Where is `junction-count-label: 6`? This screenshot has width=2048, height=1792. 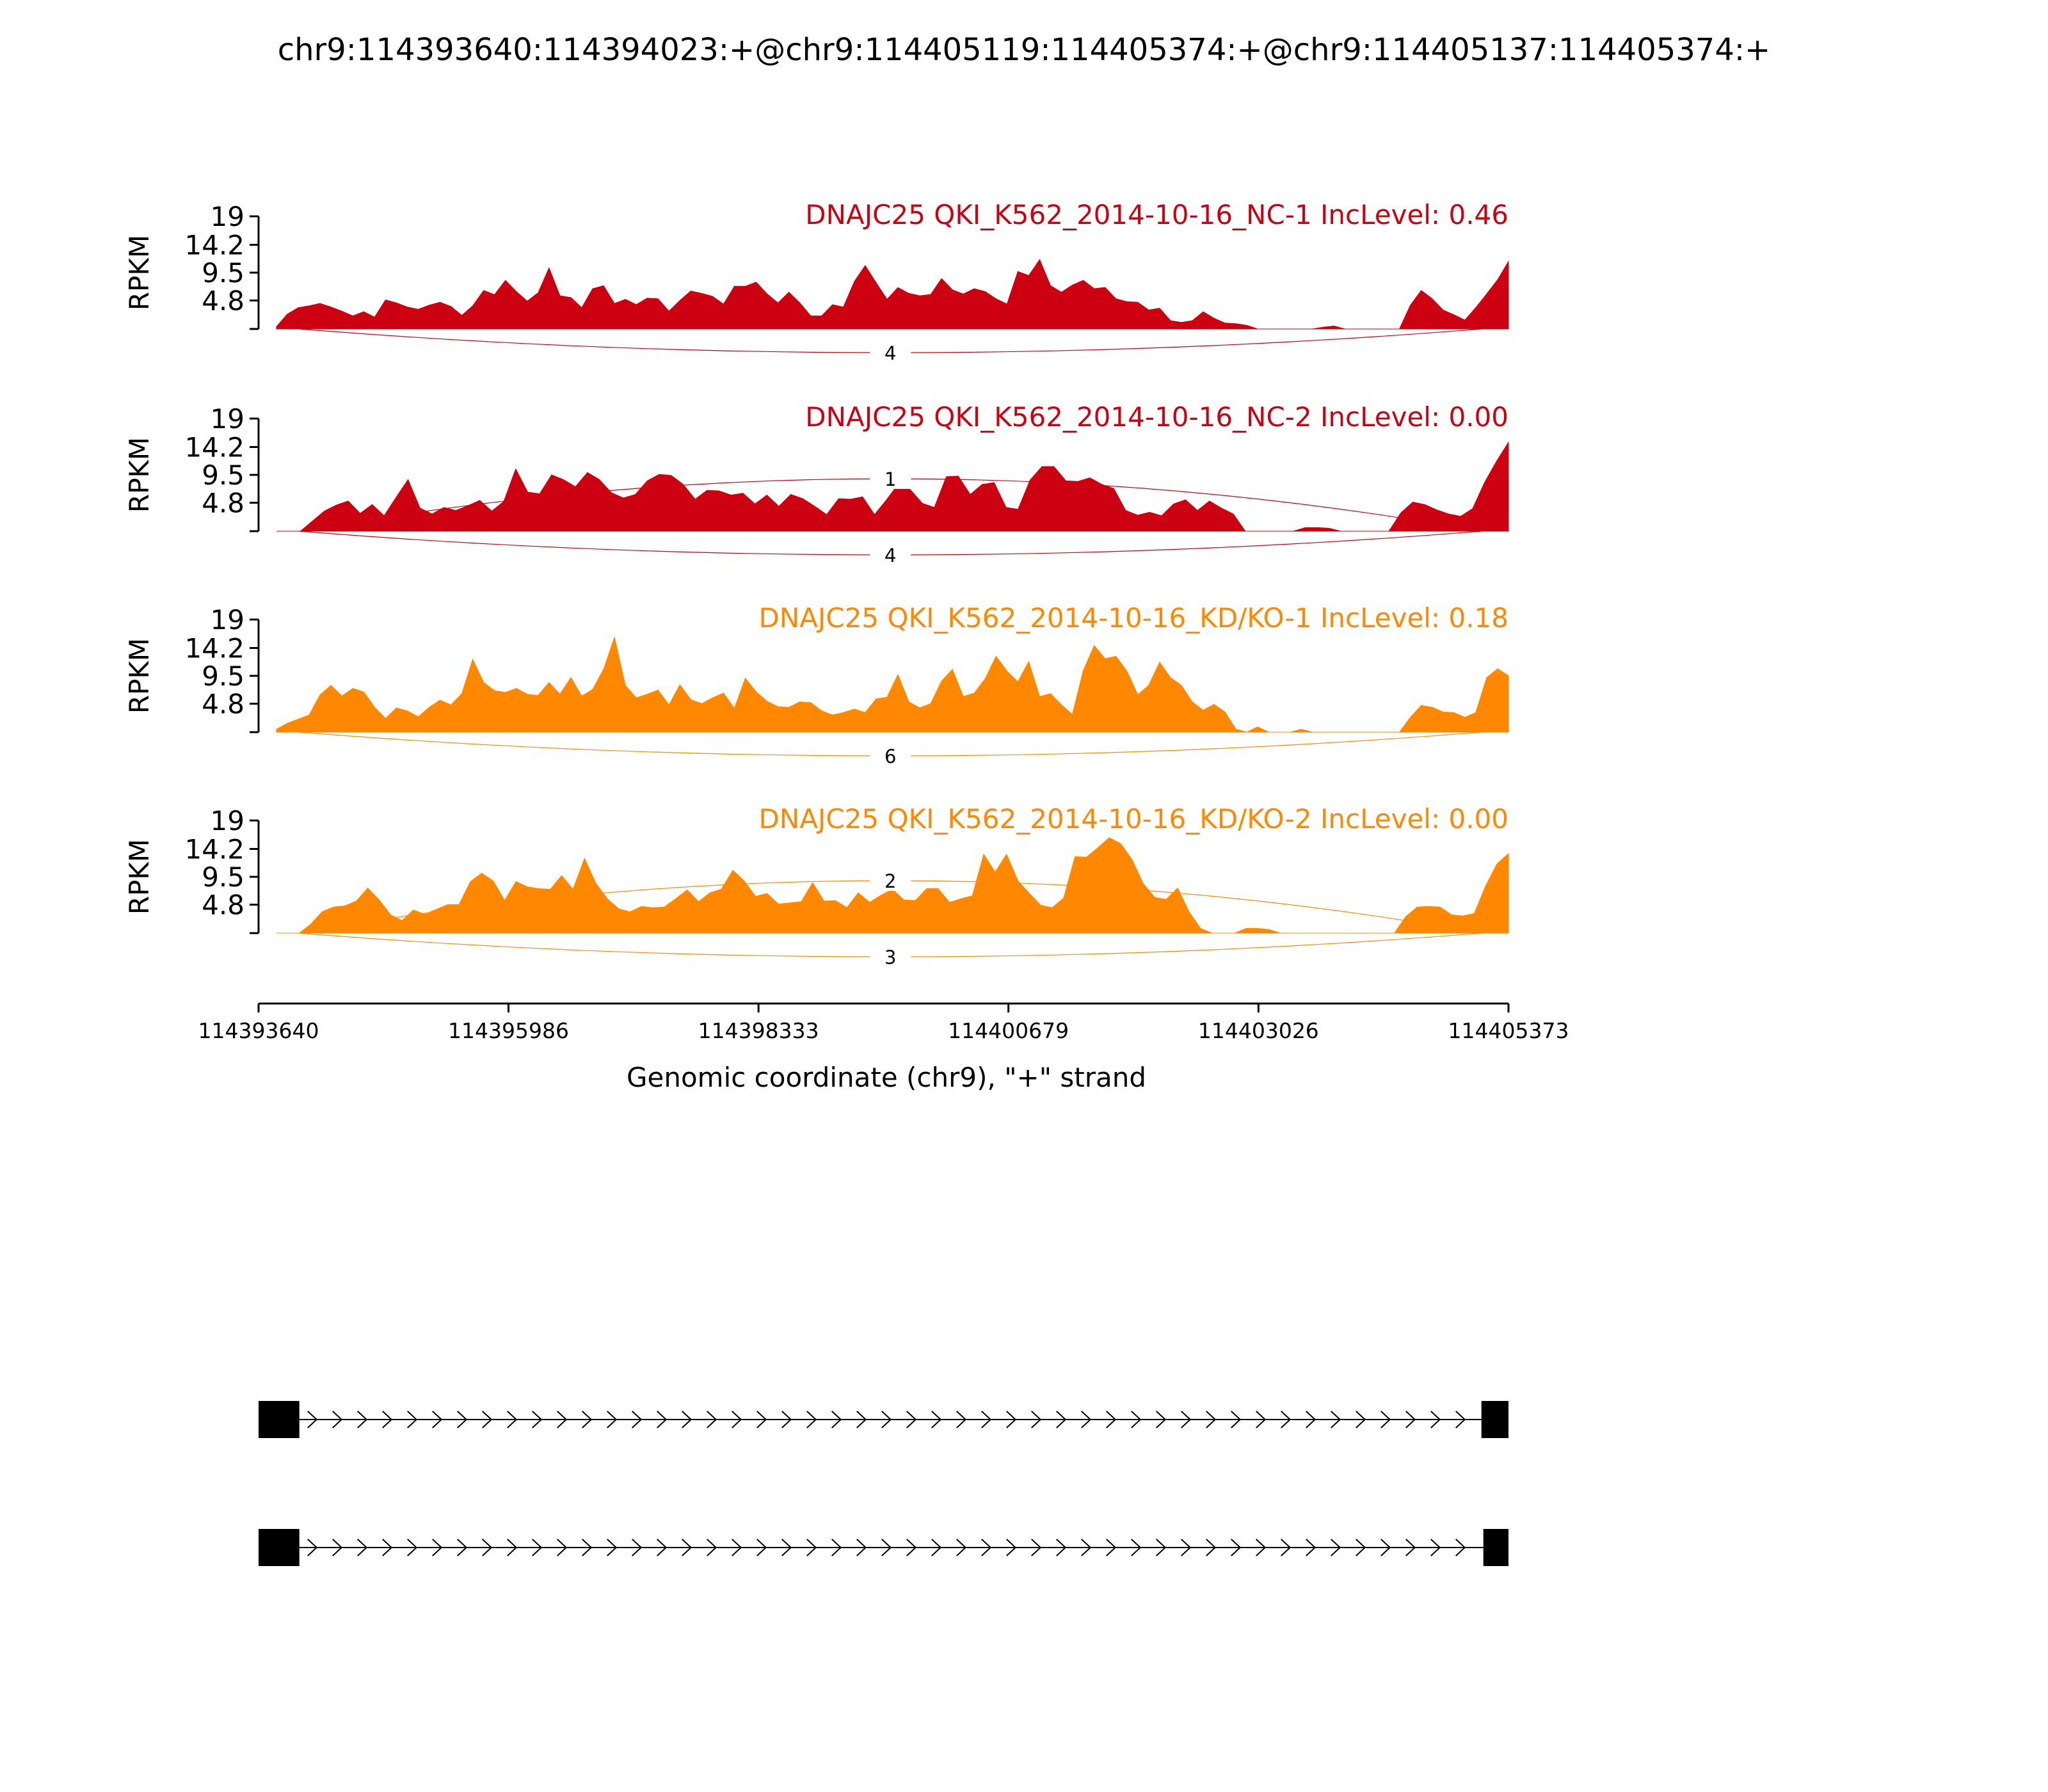 junction-count-label: 6 is located at coordinates (890, 756).